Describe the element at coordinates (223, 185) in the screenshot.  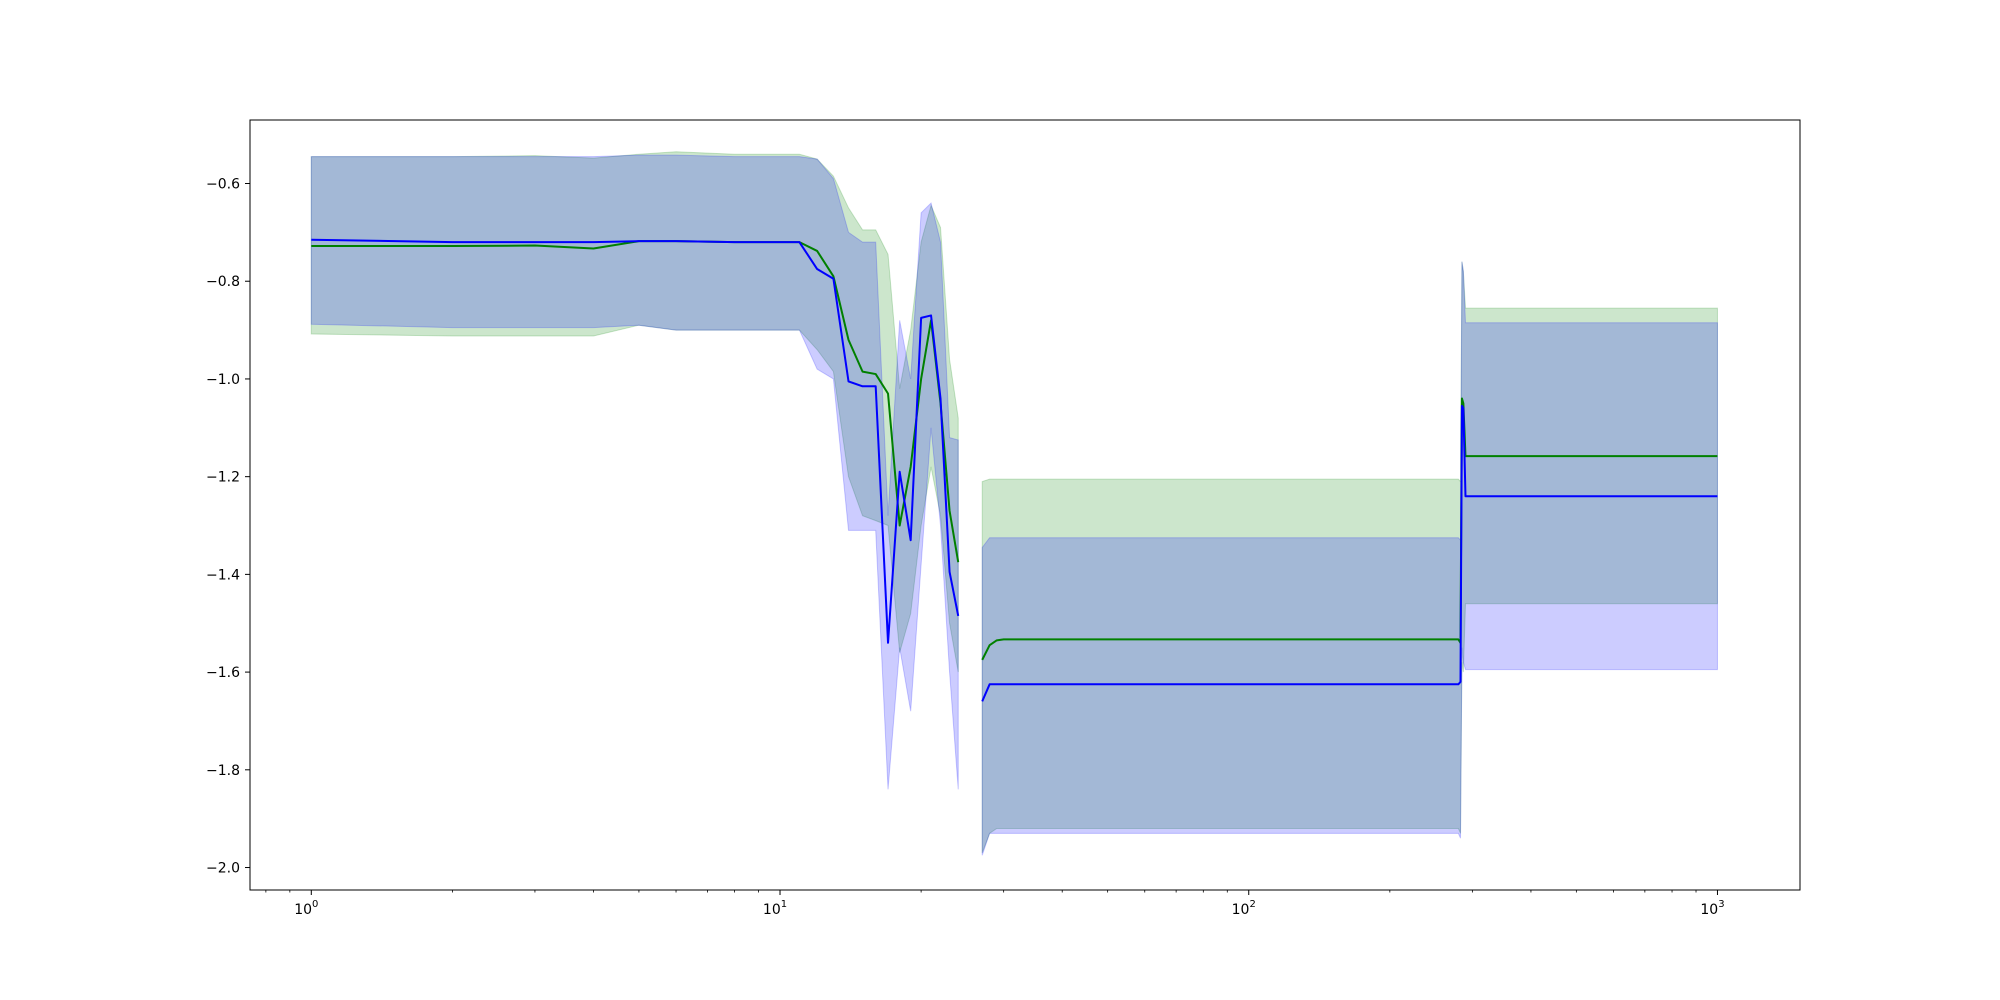
I see `y-tick-label: −0.6` at that location.